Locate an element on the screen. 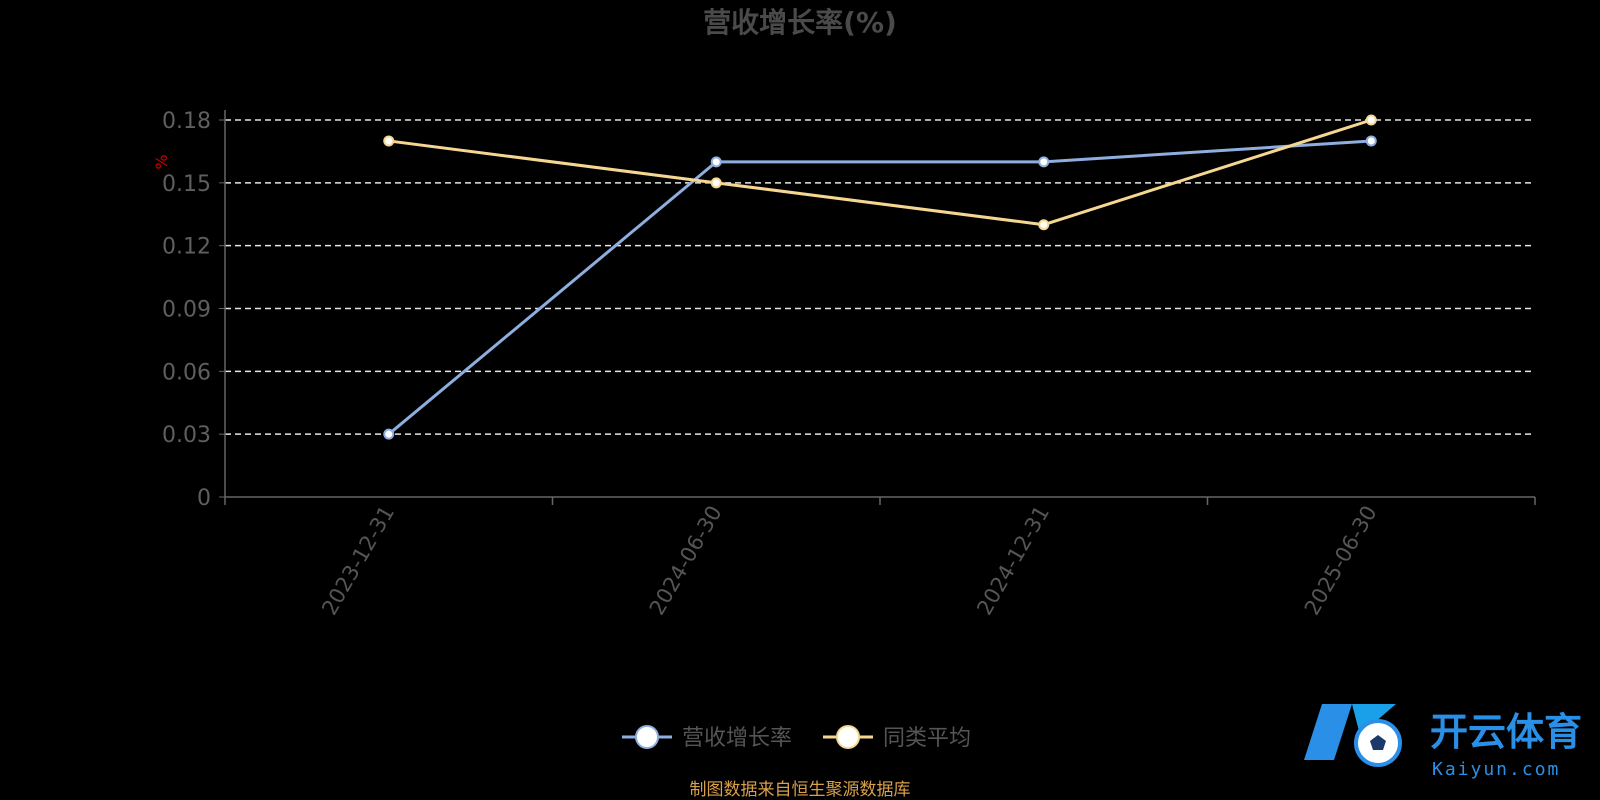  y-tick-label: 0 is located at coordinates (204, 498).